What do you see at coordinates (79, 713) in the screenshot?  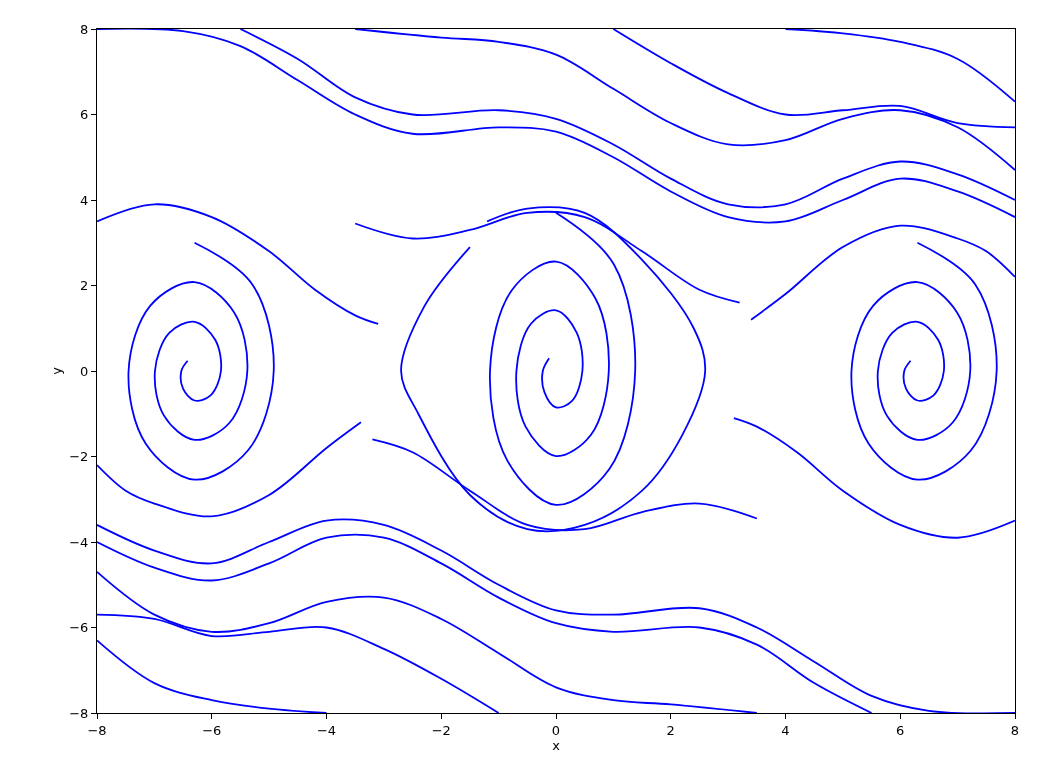 I see `y-tick-label: −8` at bounding box center [79, 713].